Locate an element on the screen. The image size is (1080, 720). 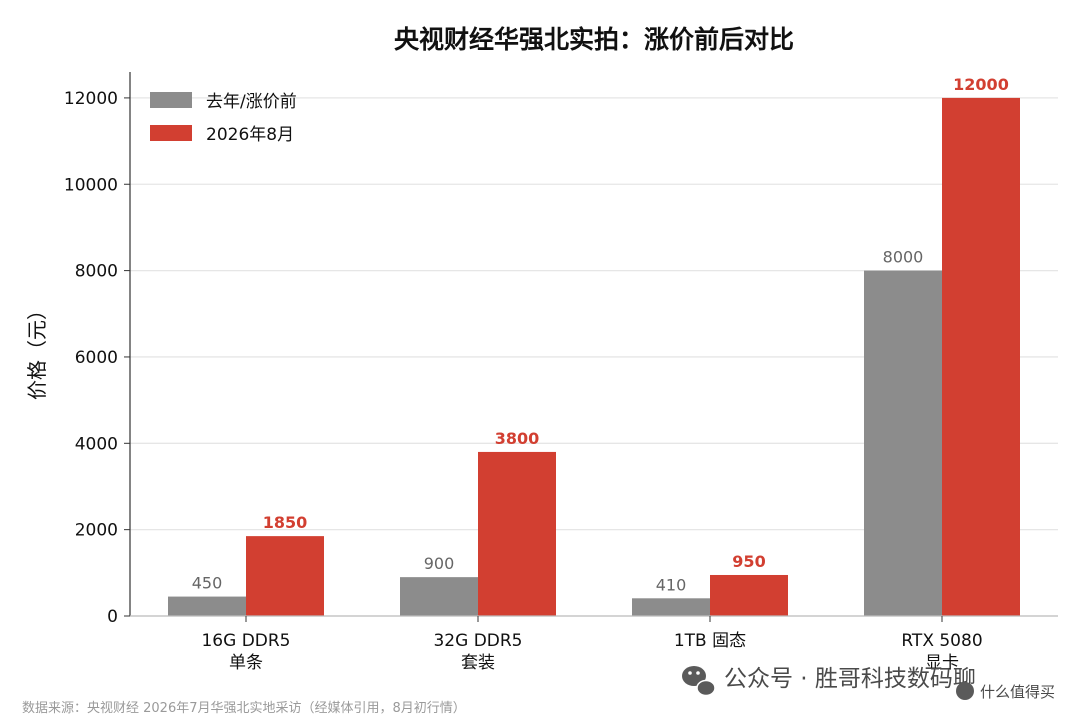
y-tick-label: 6000 is located at coordinates (96, 358).